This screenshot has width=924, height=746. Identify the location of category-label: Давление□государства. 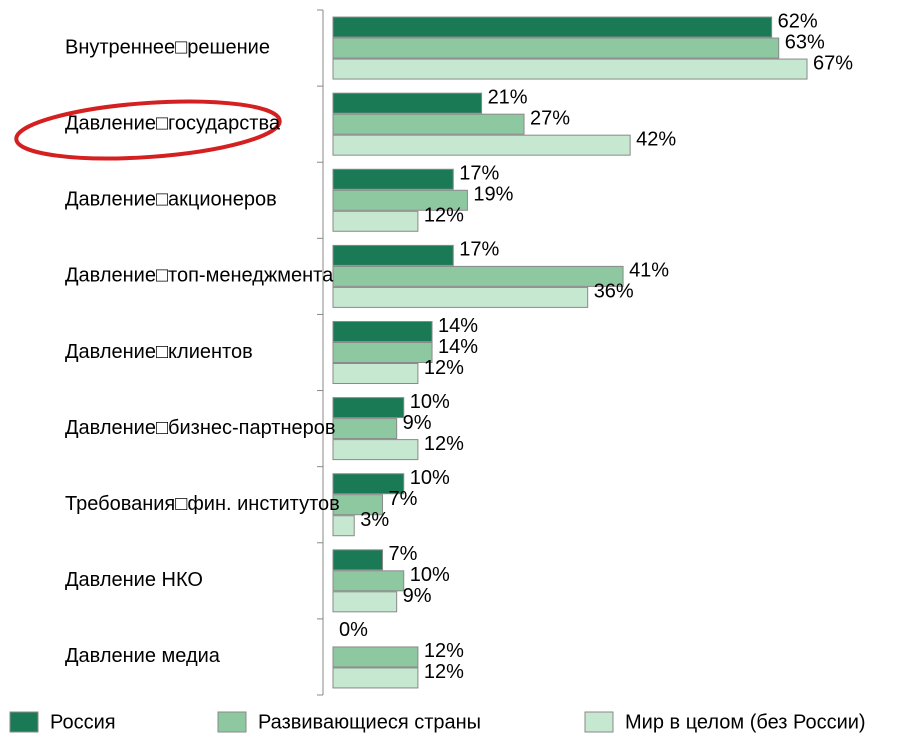
(173, 123).